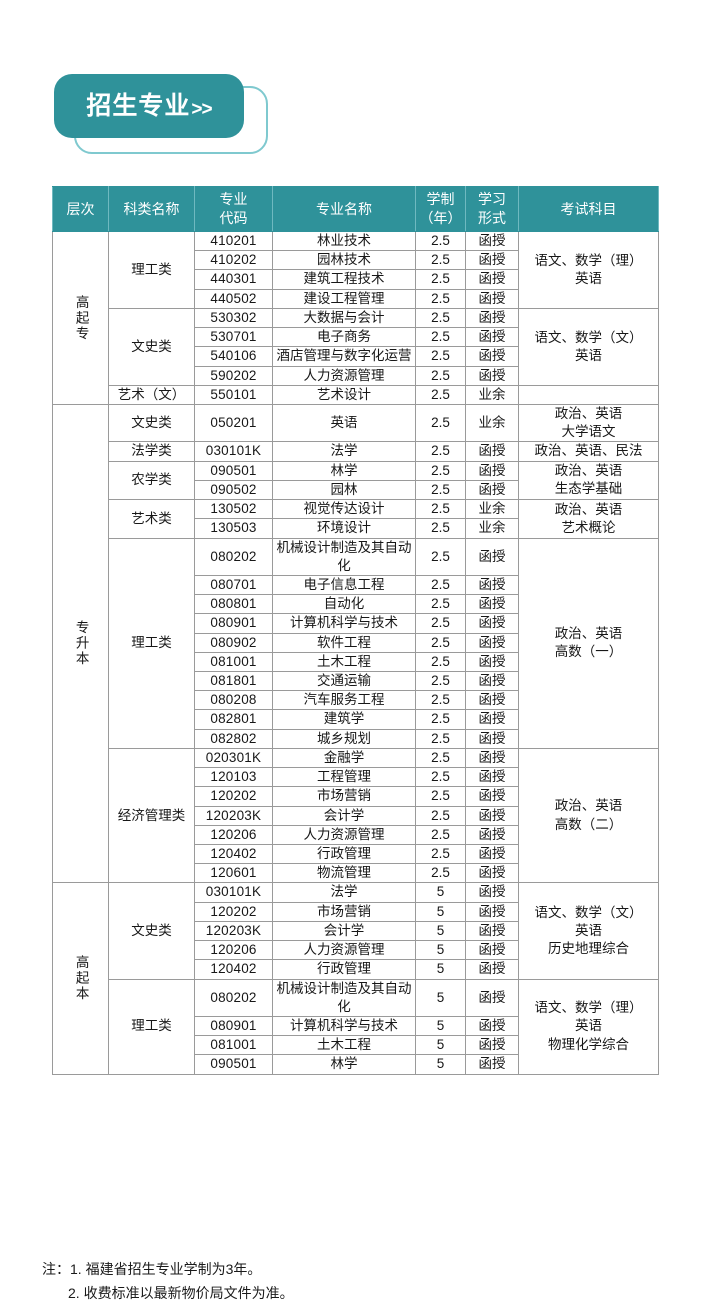 Image resolution: width=710 pixels, height=1316 pixels. Describe the element at coordinates (233, 394) in the screenshot. I see `cell-major-code: 550101` at that location.